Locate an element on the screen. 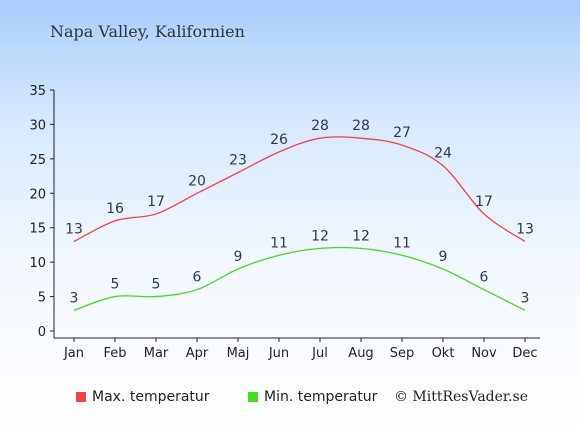 The height and width of the screenshot is (435, 580). legend-swatch-max is located at coordinates (81, 397).